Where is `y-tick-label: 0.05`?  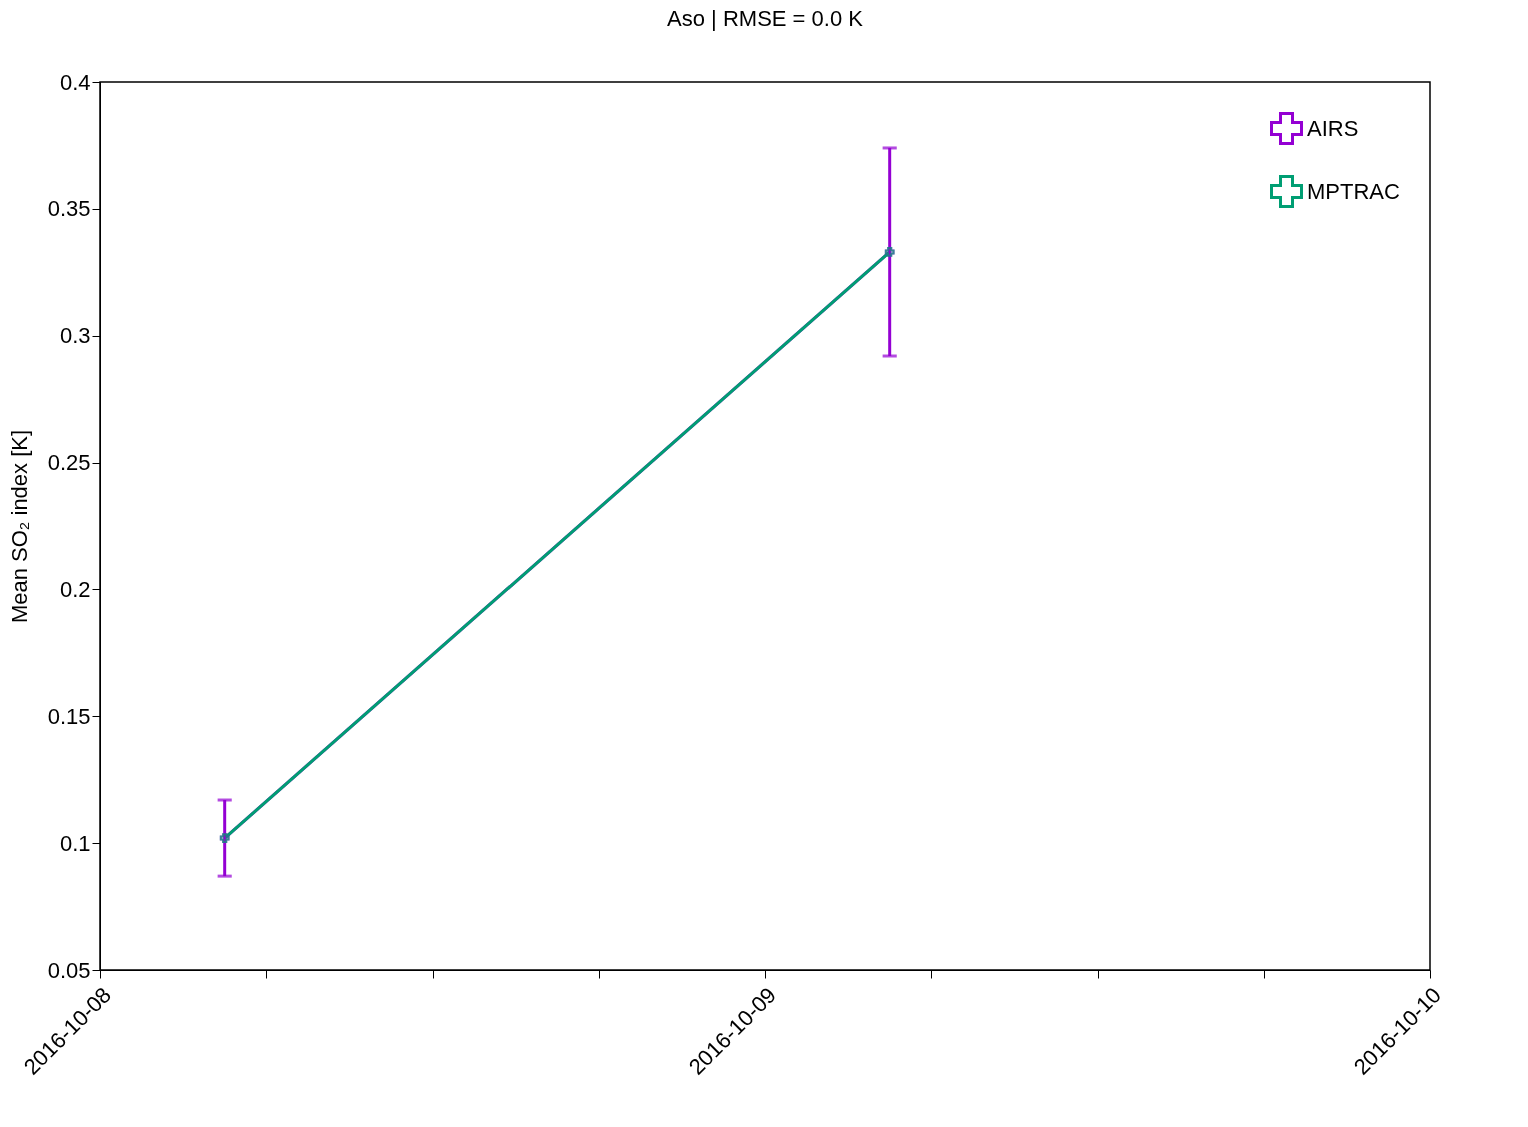
y-tick-label: 0.05 is located at coordinates (69, 970).